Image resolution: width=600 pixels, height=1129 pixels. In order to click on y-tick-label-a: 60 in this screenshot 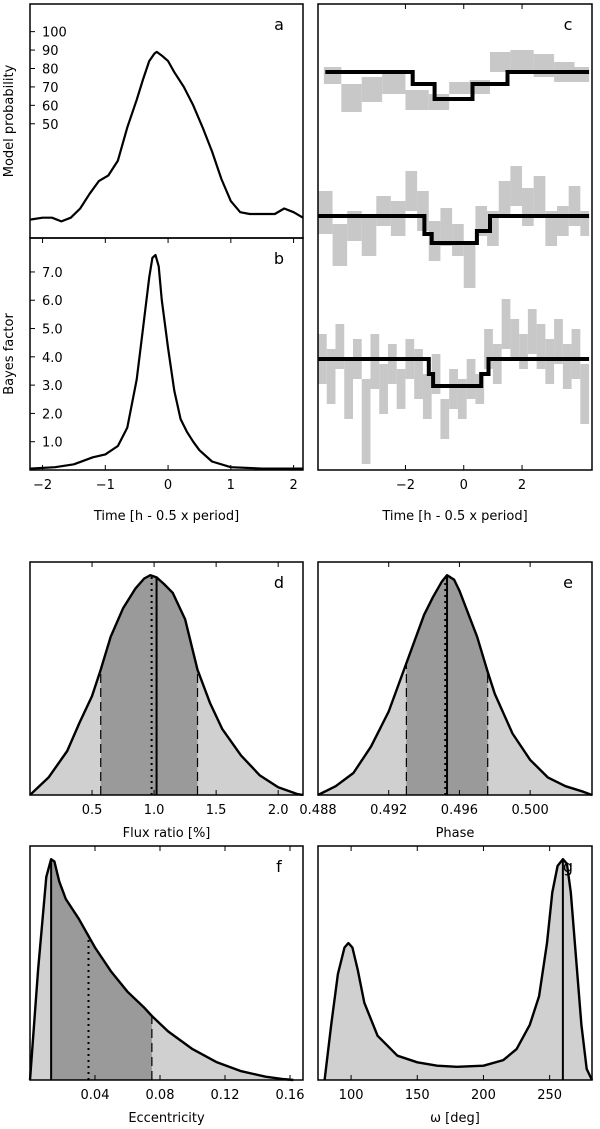, I will do `click(50, 106)`.